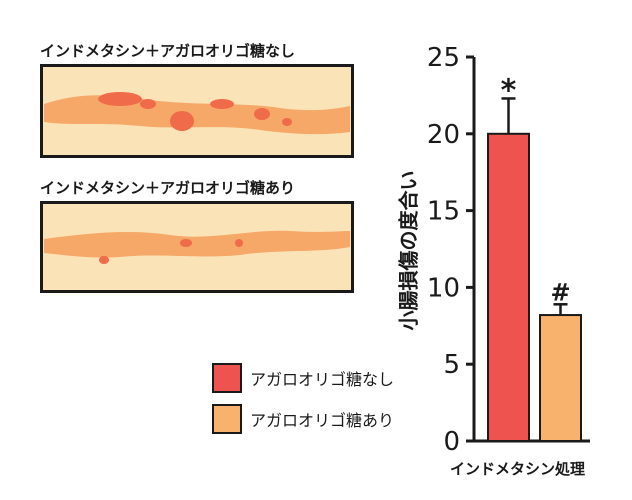 This screenshot has height=500, width=632. What do you see at coordinates (168, 51) in the screenshot?
I see `top-panel-label: インドメタシン＋アガロオリゴ糖なし` at bounding box center [168, 51].